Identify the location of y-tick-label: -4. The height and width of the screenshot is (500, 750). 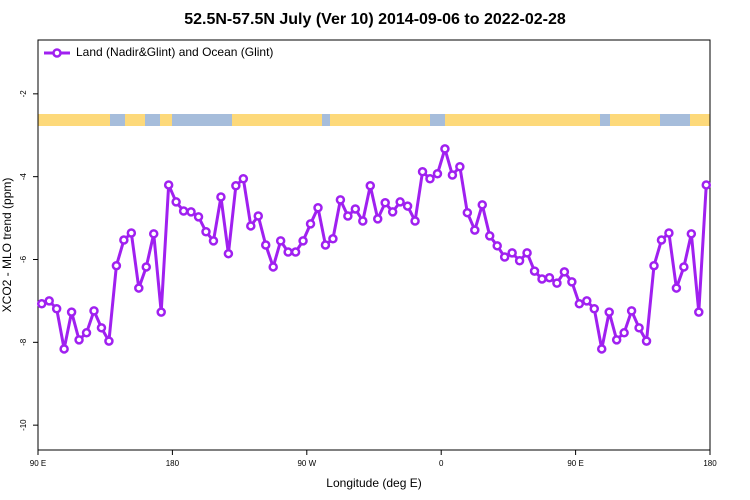
(23, 177).